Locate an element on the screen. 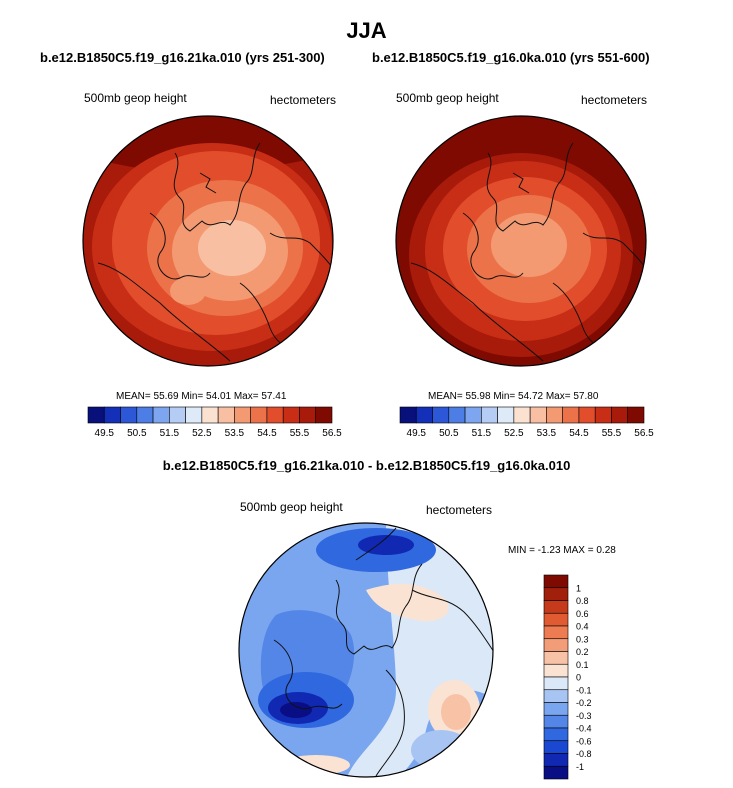  colorbar-tick-label: 0 is located at coordinates (578, 678).